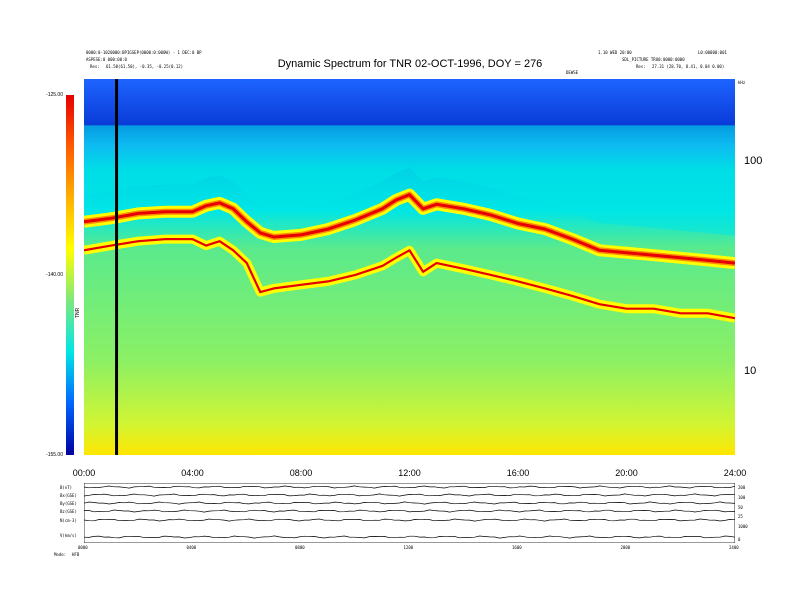 The width and height of the screenshot is (792, 612). What do you see at coordinates (739, 539) in the screenshot?
I see `aux-right-tick-5: 0` at bounding box center [739, 539].